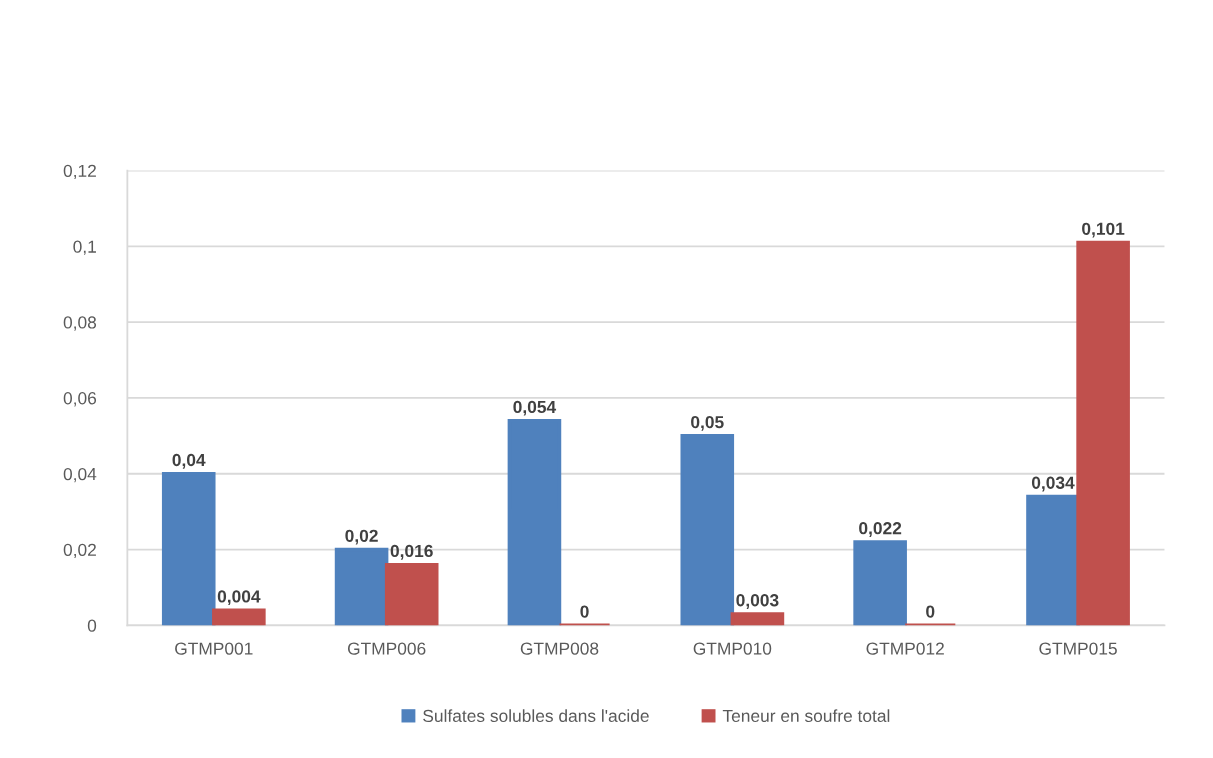 Image resolution: width=1213 pixels, height=758 pixels. Describe the element at coordinates (92, 625) in the screenshot. I see `y-tick-label: 0` at that location.